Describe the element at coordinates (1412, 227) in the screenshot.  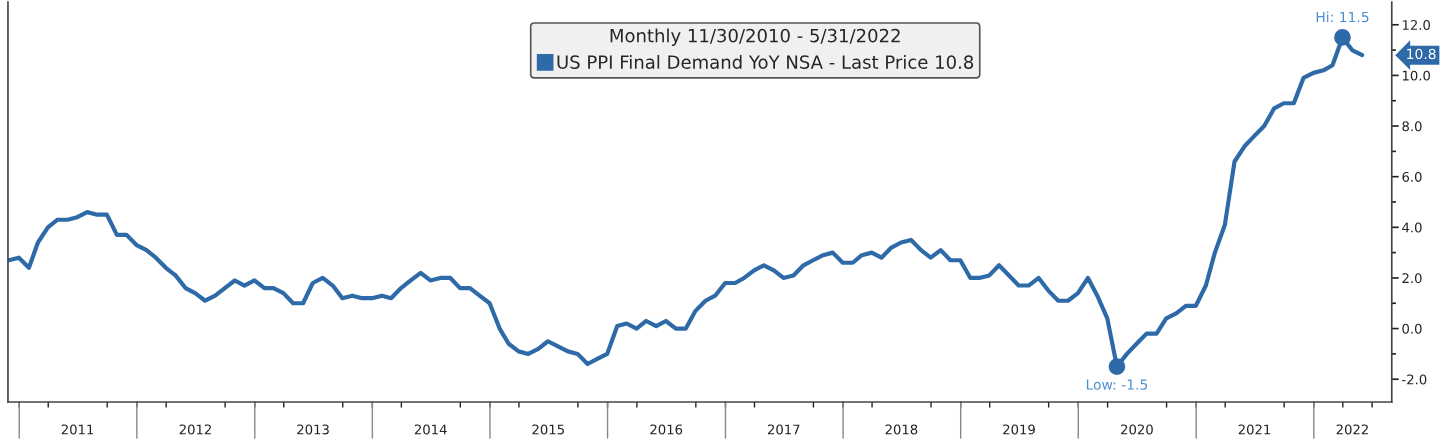
I see `y-tick-label: 4.0` at that location.